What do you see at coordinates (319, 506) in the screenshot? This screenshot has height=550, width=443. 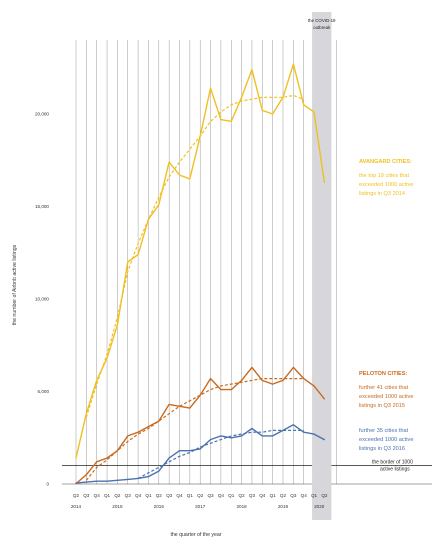 I see `year-label: 2020` at bounding box center [319, 506].